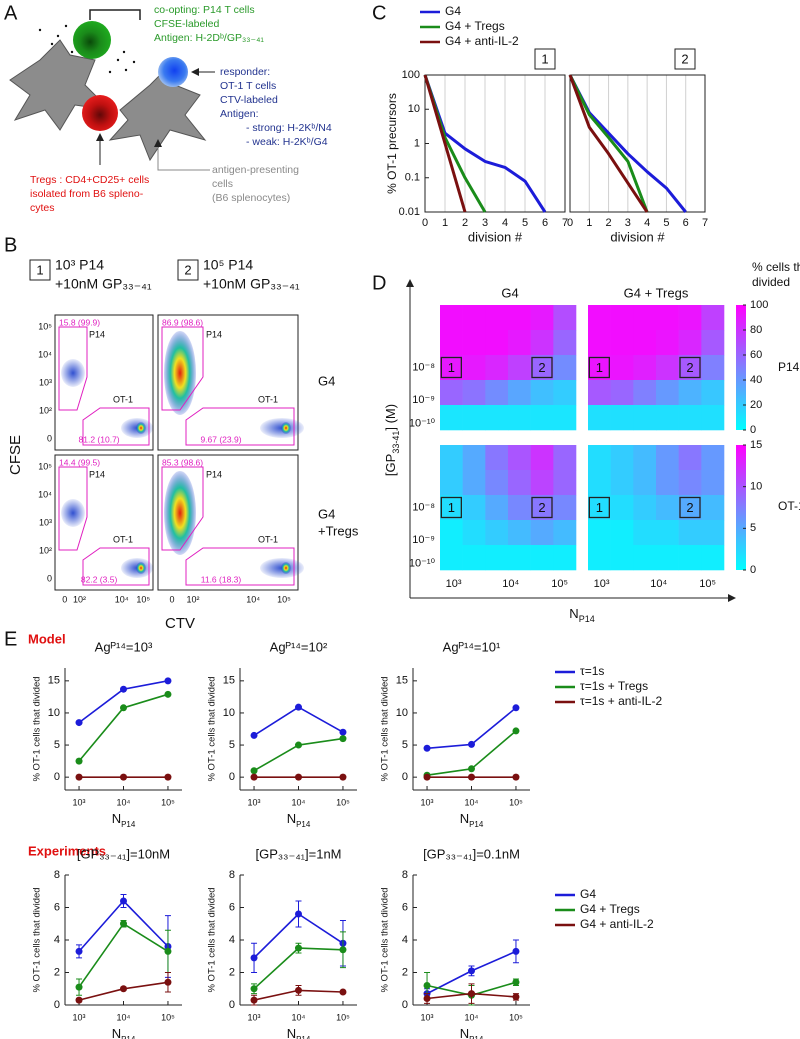 The width and height of the screenshot is (800, 1039). I want to click on x-tick-label: 10², so click(79, 599).